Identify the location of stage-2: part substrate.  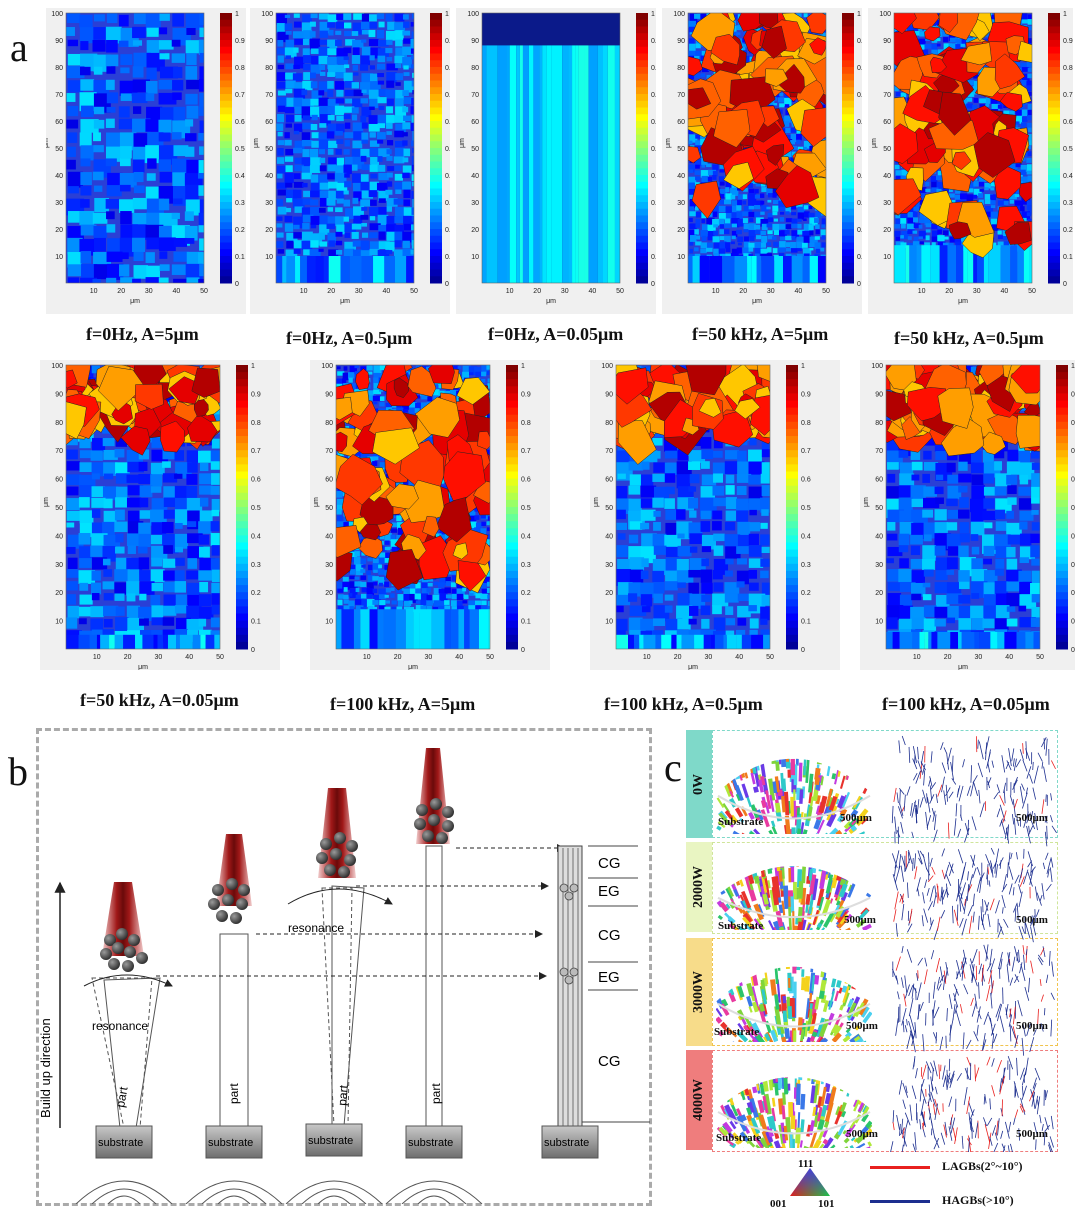
(234, 996).